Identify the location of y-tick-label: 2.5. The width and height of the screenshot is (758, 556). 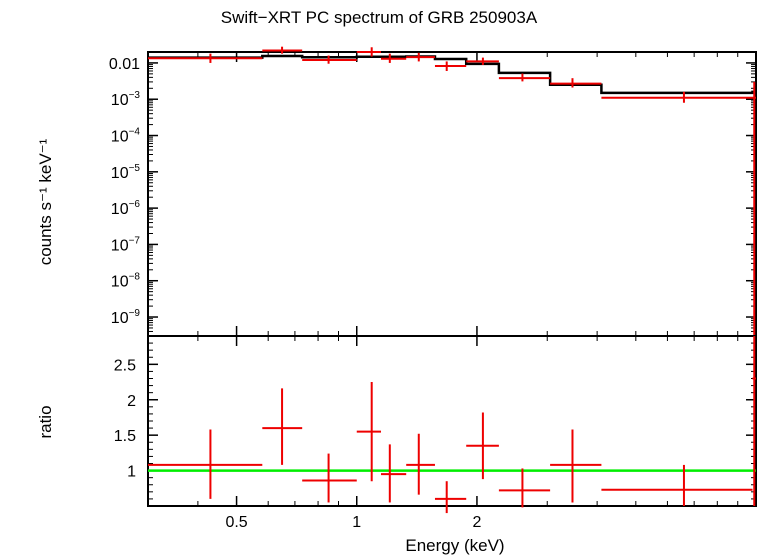
(125, 365).